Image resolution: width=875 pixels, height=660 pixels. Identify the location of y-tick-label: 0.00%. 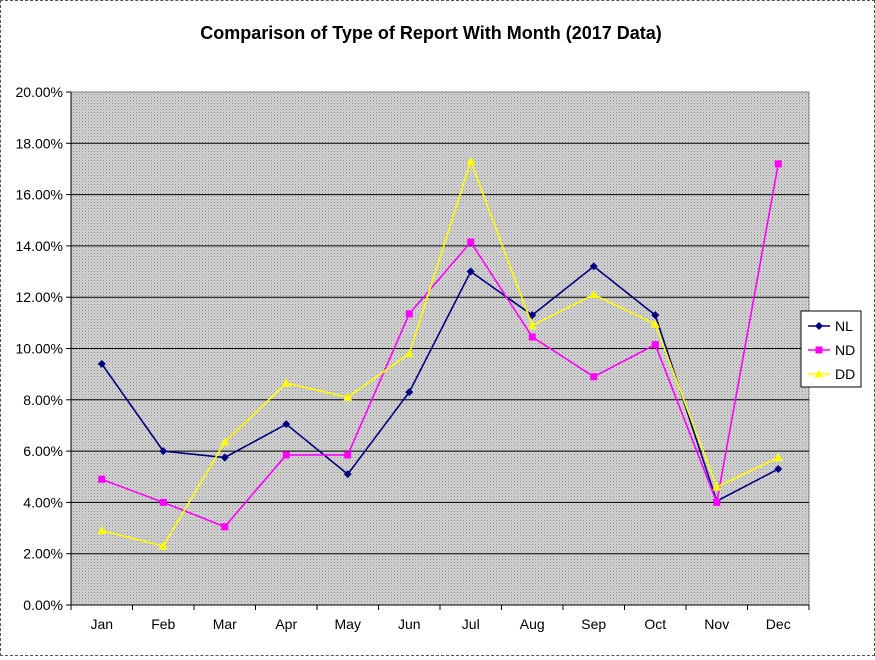
(43, 605).